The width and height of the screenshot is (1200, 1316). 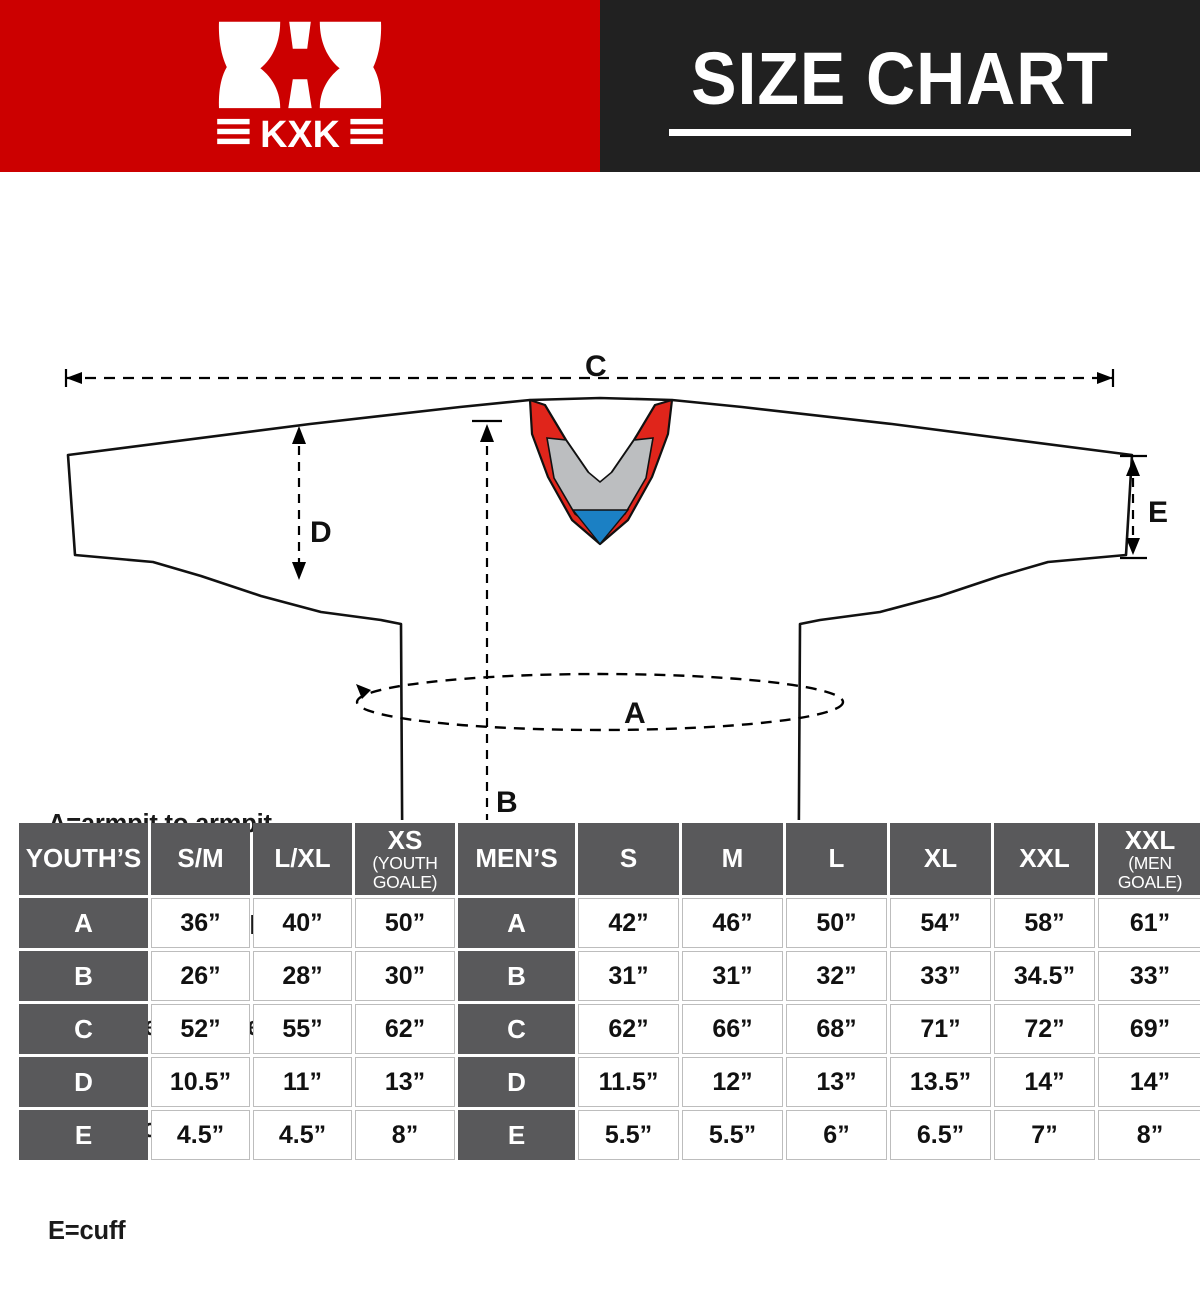 I want to click on dimension-a-arrowhead, so click(x=363, y=691).